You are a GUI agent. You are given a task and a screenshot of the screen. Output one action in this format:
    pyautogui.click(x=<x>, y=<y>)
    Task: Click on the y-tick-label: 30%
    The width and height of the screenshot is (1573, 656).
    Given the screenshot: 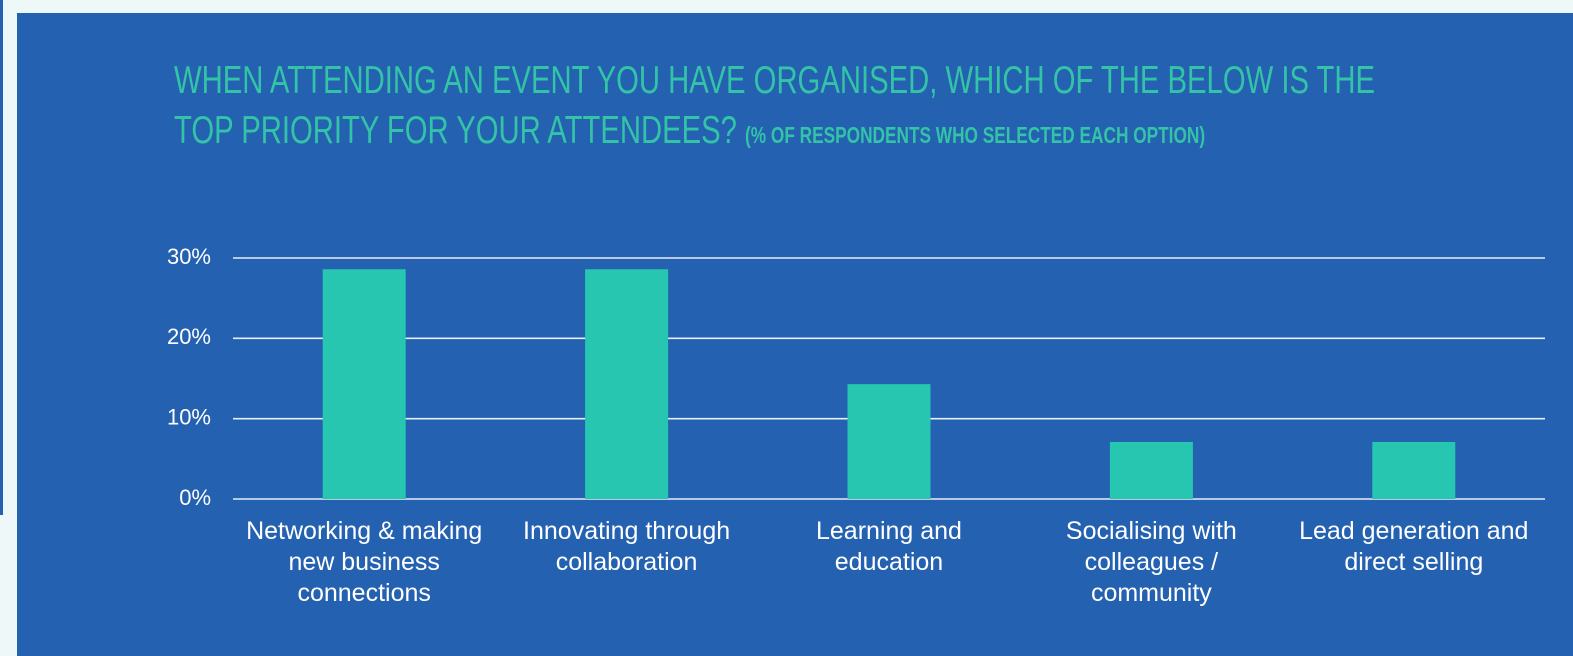 What is the action you would take?
    pyautogui.click(x=189, y=256)
    